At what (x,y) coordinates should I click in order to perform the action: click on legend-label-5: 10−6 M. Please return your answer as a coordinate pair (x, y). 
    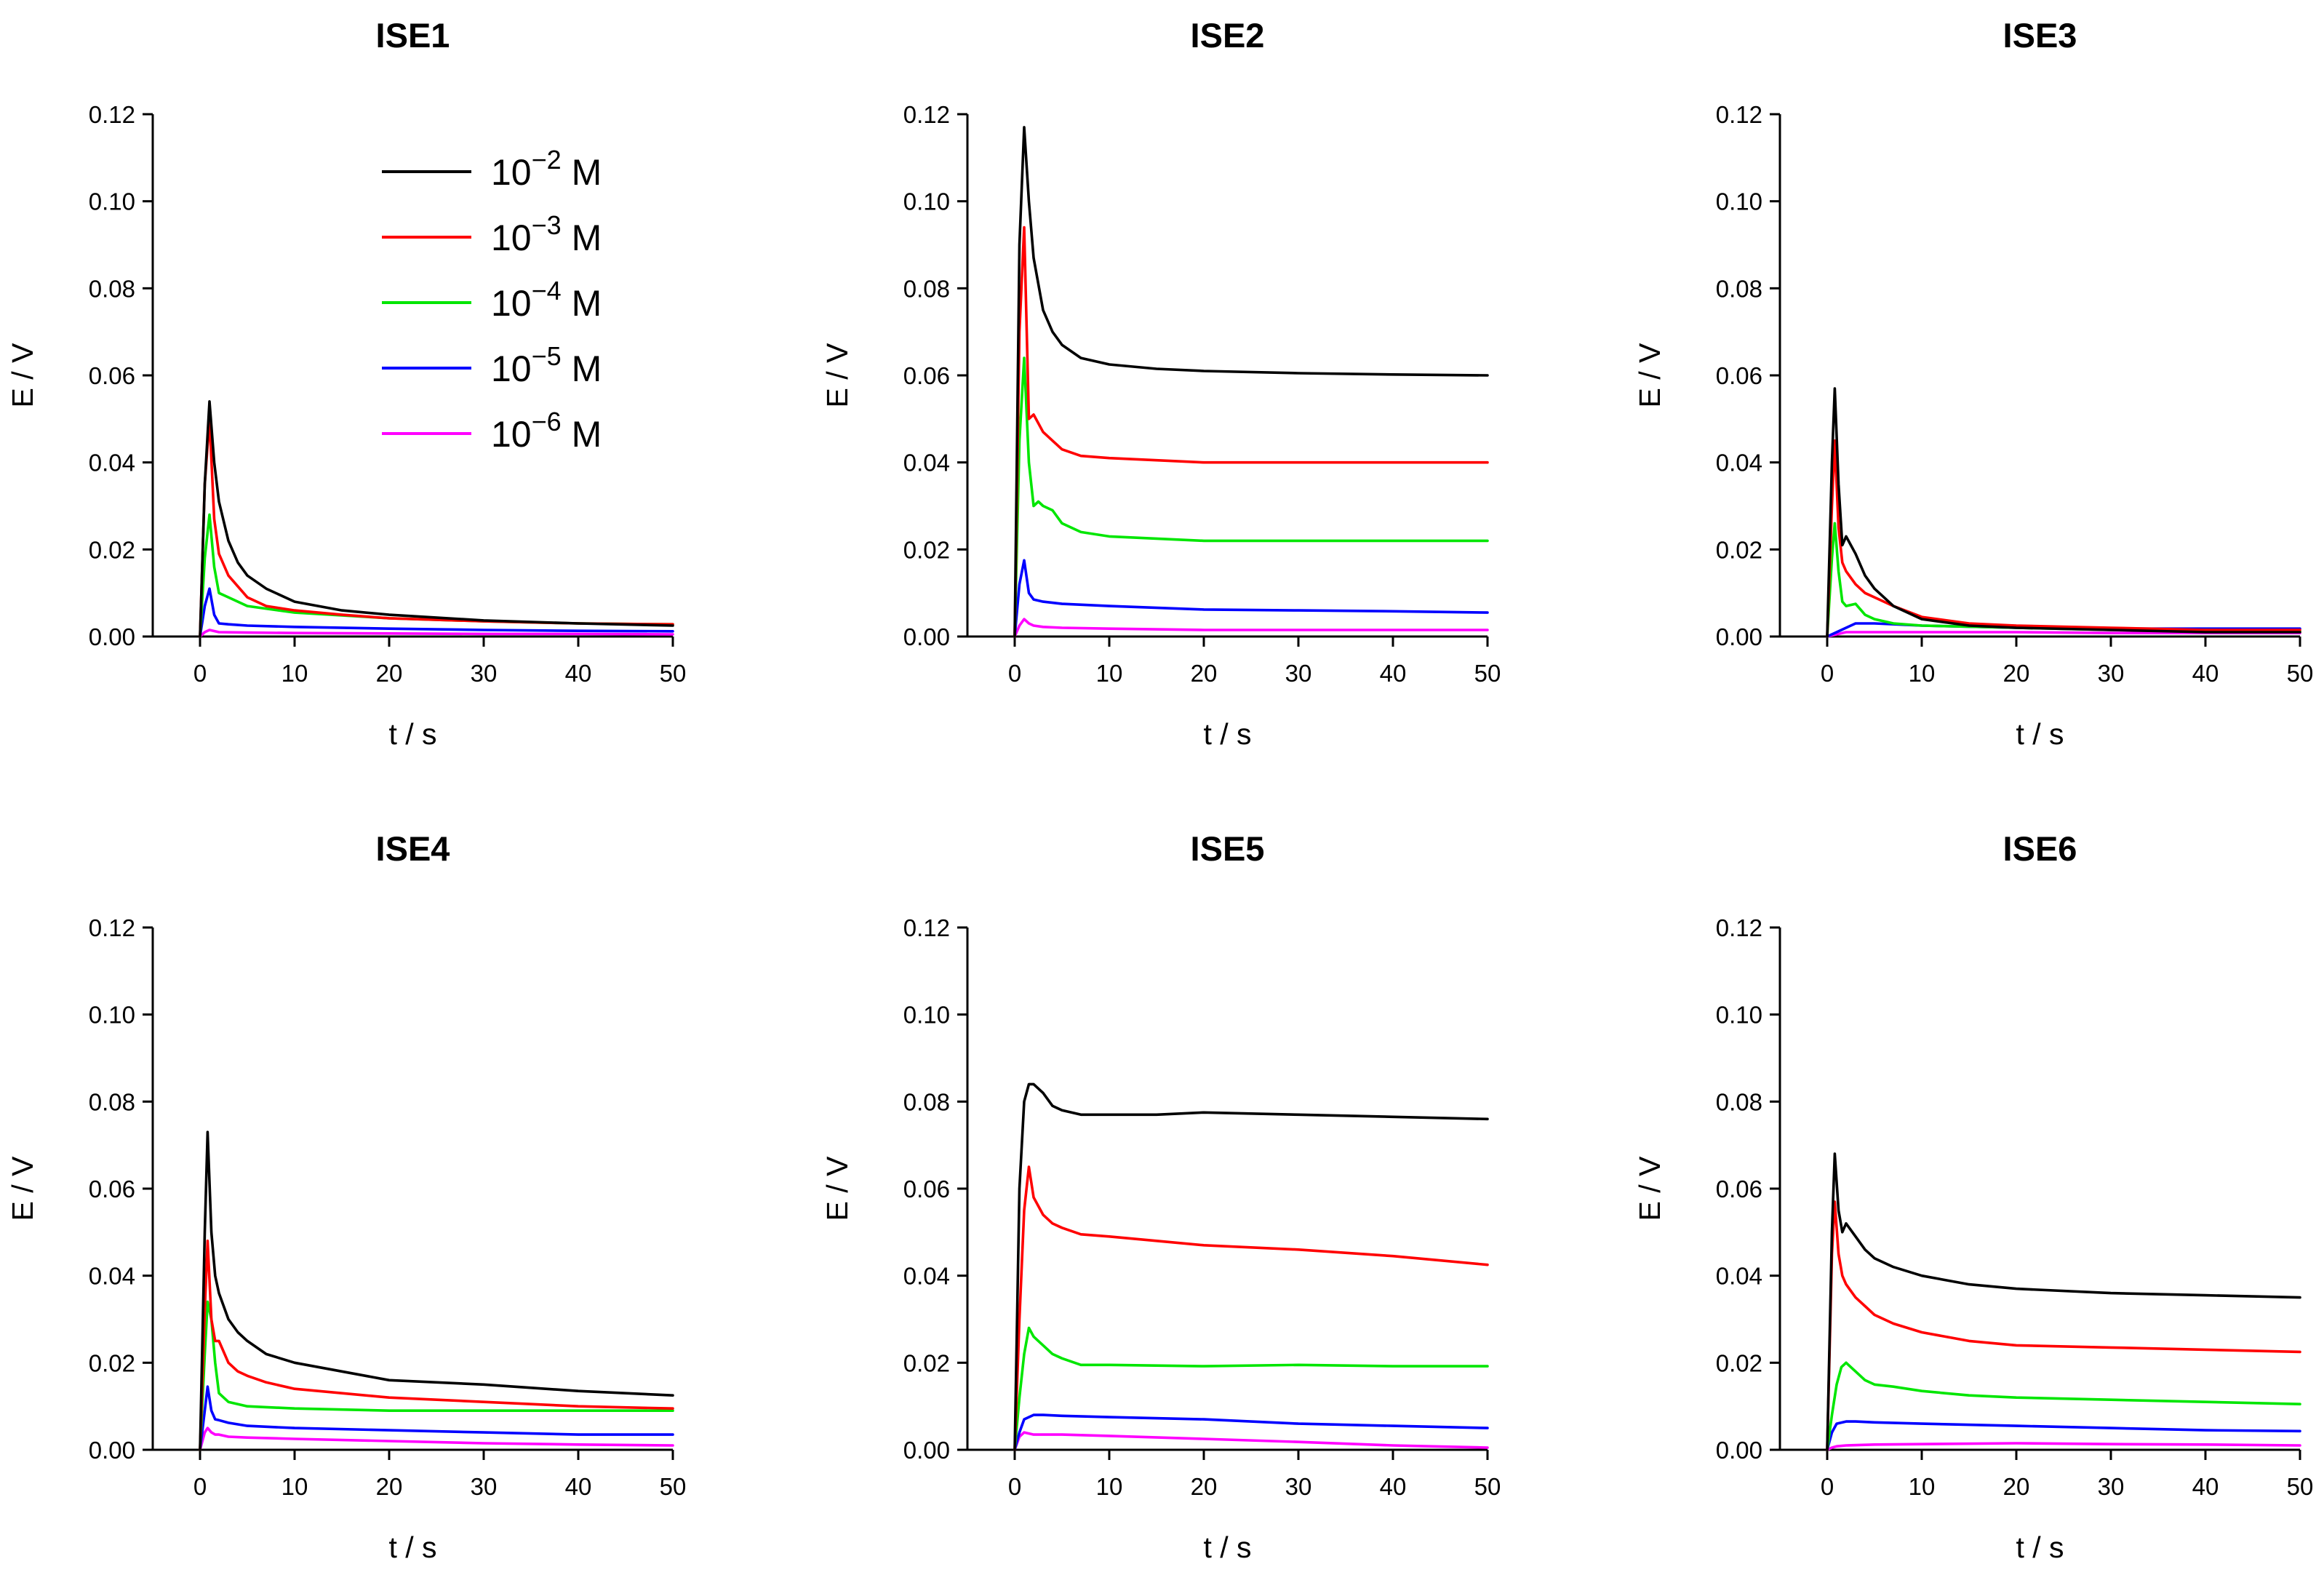
    Looking at the image, I should click on (546, 431).